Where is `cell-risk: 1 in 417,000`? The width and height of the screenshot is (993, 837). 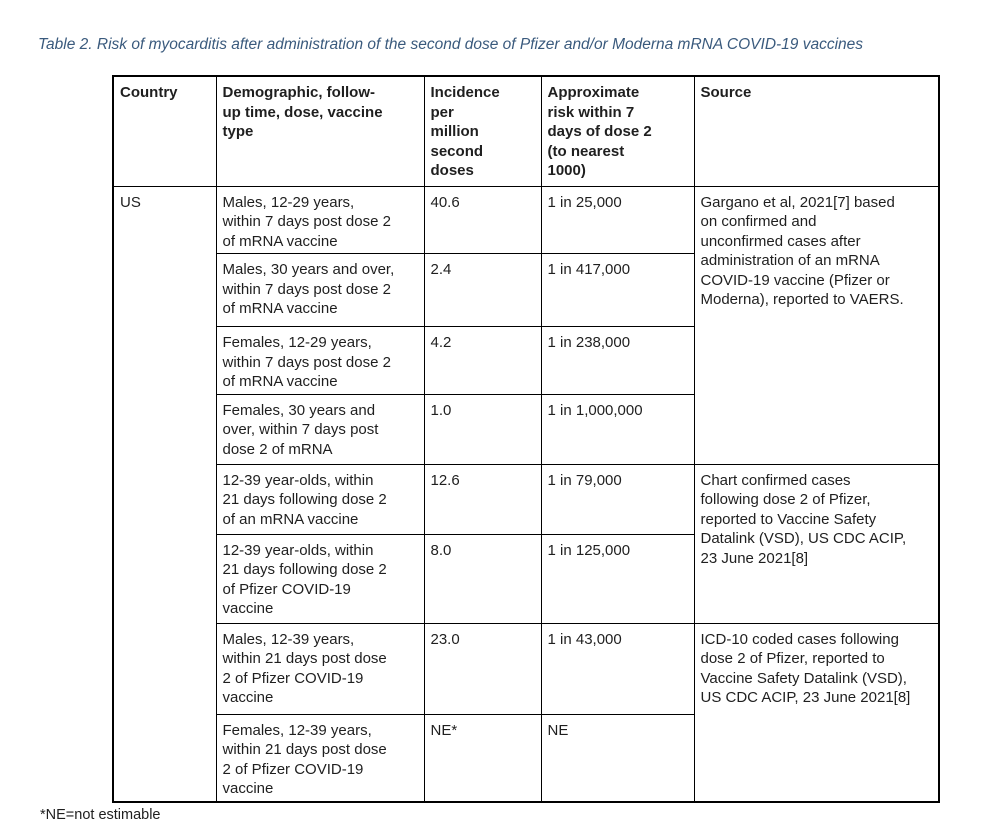
cell-risk: 1 in 417,000 is located at coordinates (617, 290).